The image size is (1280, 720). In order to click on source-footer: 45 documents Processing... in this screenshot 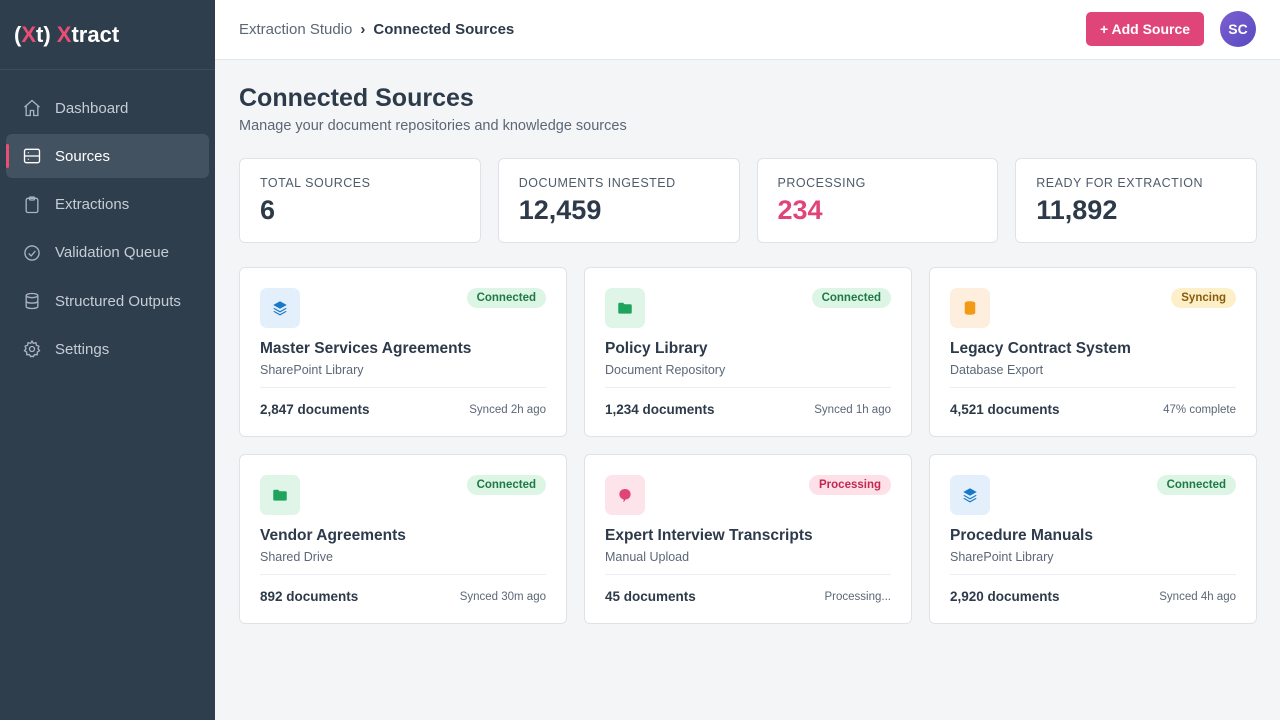, I will do `click(748, 589)`.